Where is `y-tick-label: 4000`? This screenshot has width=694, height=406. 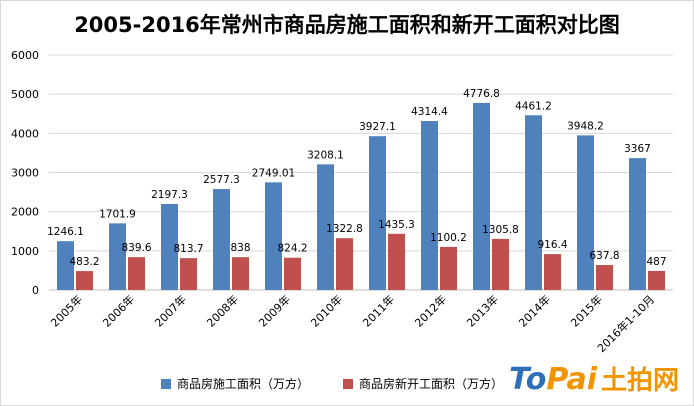
y-tick-label: 4000 is located at coordinates (25, 133).